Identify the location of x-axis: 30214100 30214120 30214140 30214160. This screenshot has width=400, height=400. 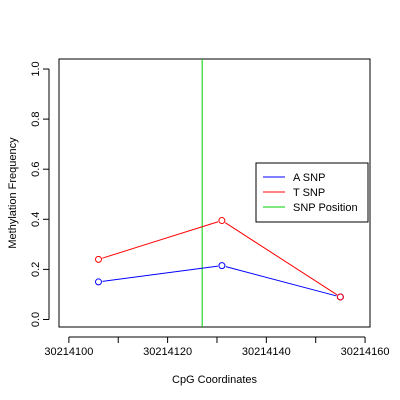
(217, 347).